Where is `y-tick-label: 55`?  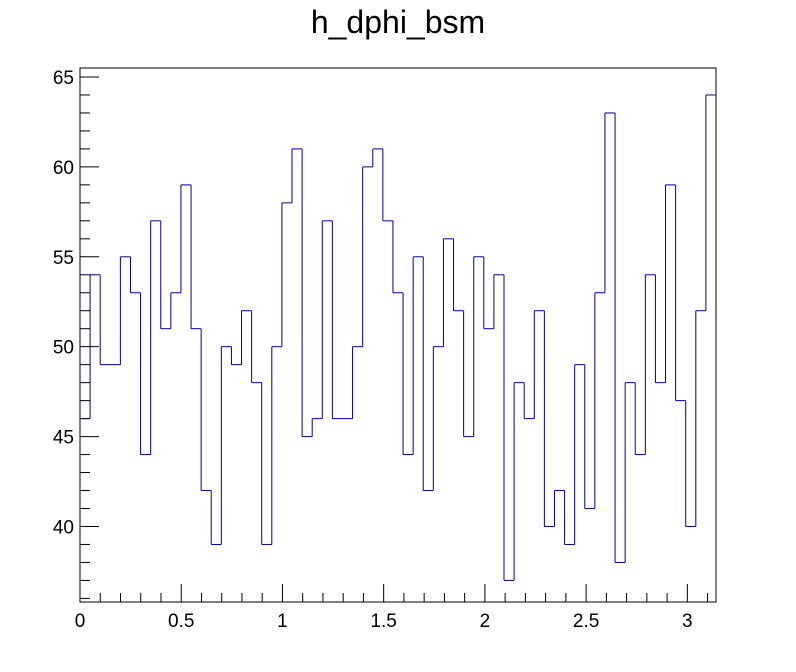 y-tick-label: 55 is located at coordinates (63, 258).